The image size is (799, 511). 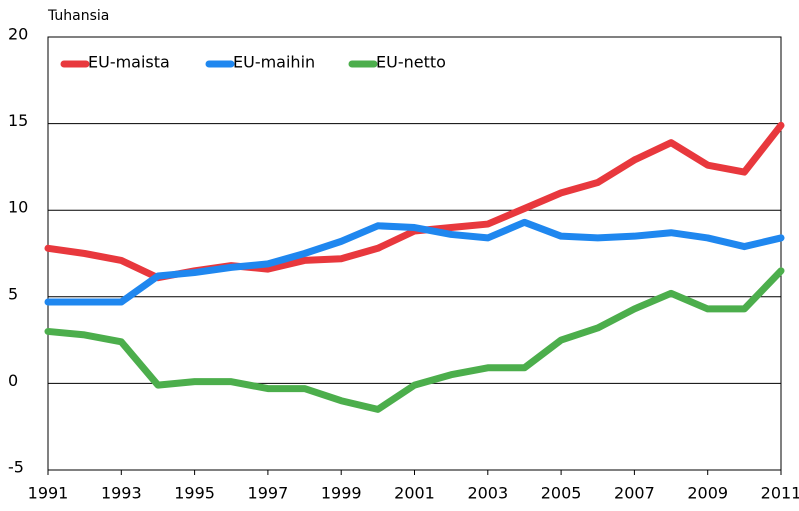 I want to click on legend-label: EU-maista, so click(x=129, y=62).